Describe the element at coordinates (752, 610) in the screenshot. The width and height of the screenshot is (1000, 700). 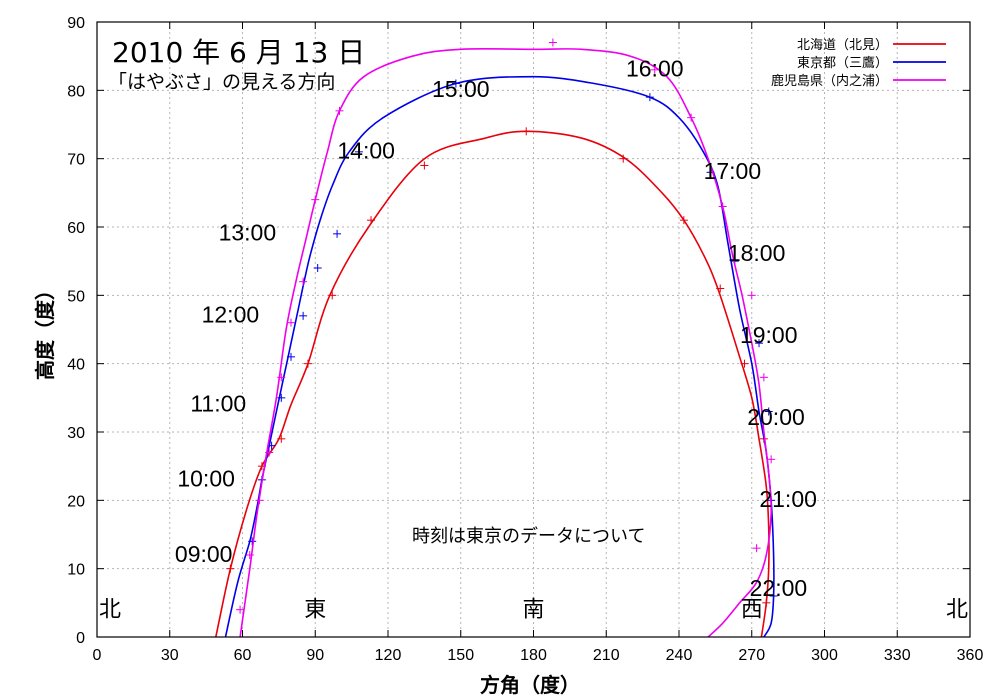
I see `direction-label: 西` at that location.